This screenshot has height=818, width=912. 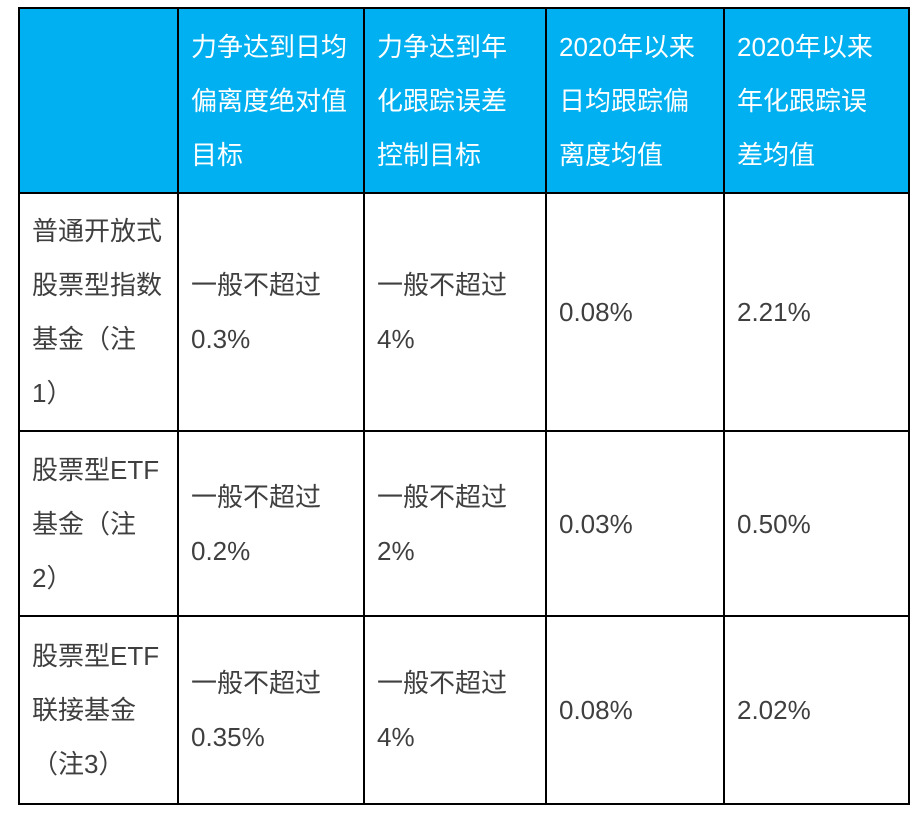 What do you see at coordinates (429, 154) in the screenshot?
I see `header-line: 控制目标` at bounding box center [429, 154].